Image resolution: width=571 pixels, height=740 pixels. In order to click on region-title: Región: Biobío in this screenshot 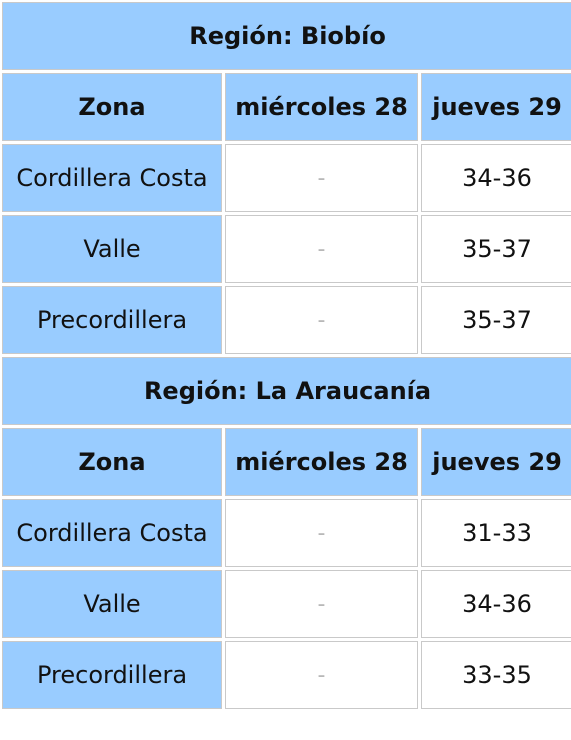, I will do `click(286, 36)`.